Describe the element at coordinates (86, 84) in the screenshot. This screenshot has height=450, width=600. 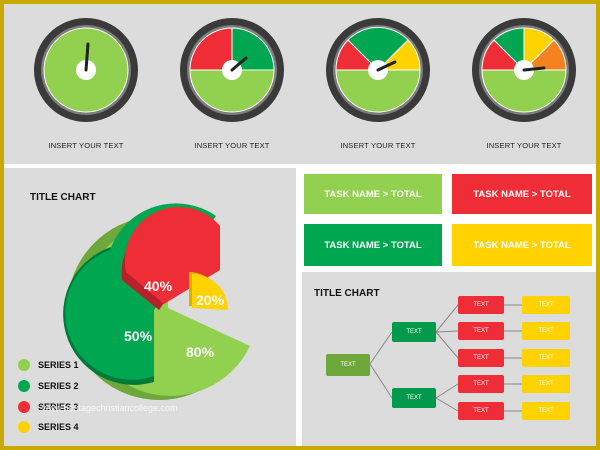
I see `gauge-1: INSERT YOUR TEXT` at that location.